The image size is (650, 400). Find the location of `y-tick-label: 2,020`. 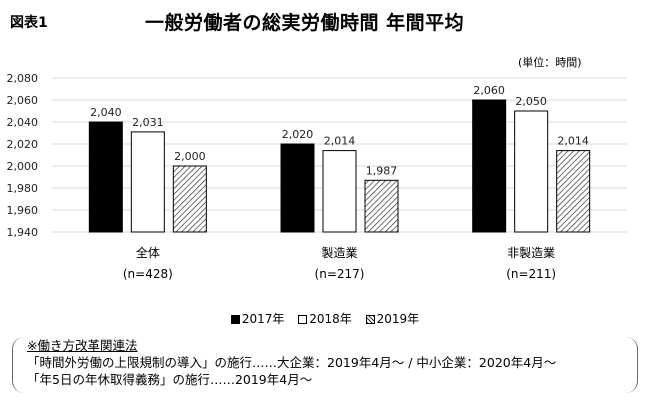

y-tick-label: 2,020 is located at coordinates (23, 144).